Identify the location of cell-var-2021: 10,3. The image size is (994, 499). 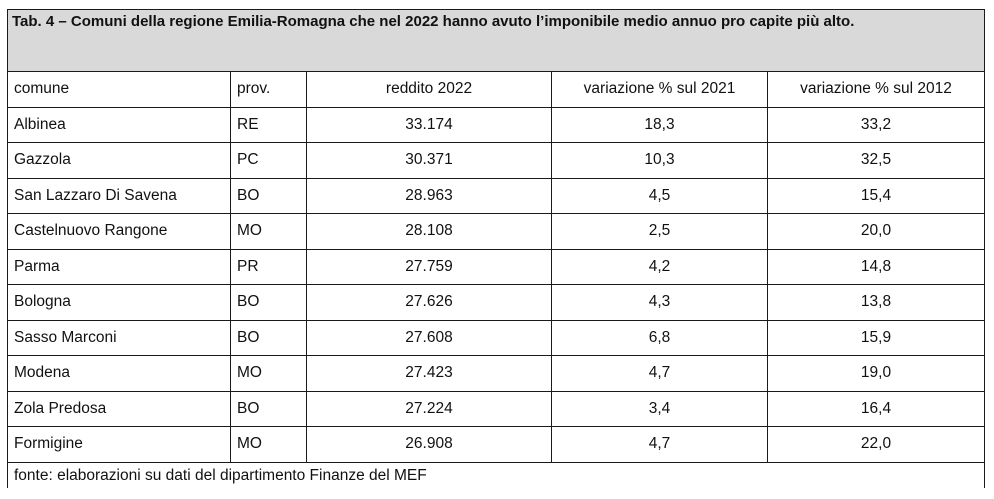
(659, 160).